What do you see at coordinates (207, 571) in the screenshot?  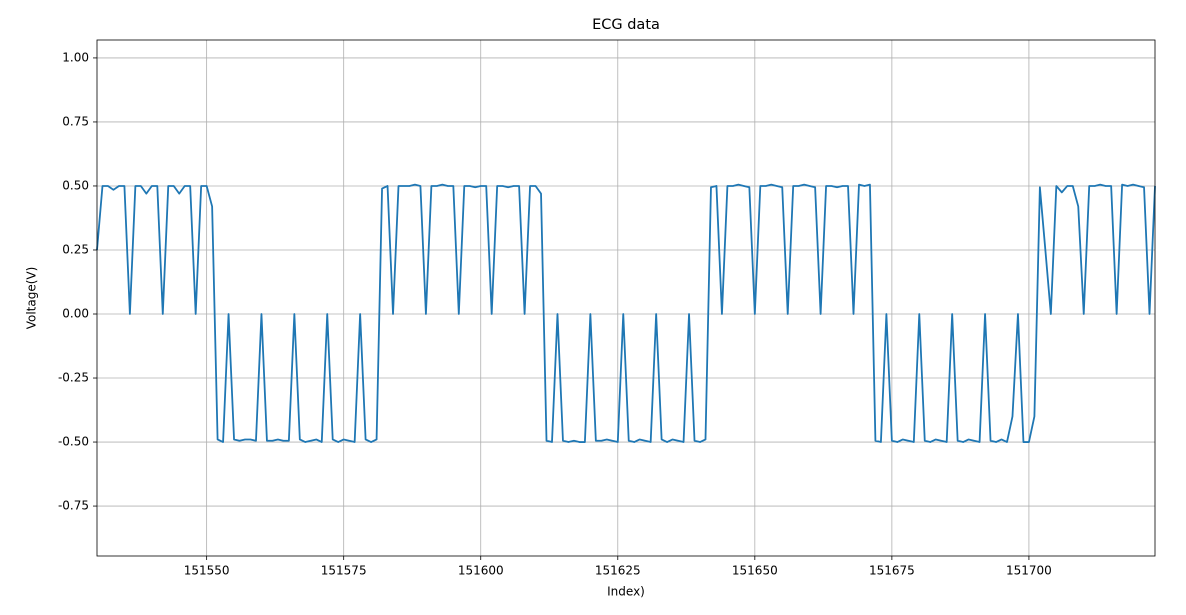 I see `x-tick-label: 151550` at bounding box center [207, 571].